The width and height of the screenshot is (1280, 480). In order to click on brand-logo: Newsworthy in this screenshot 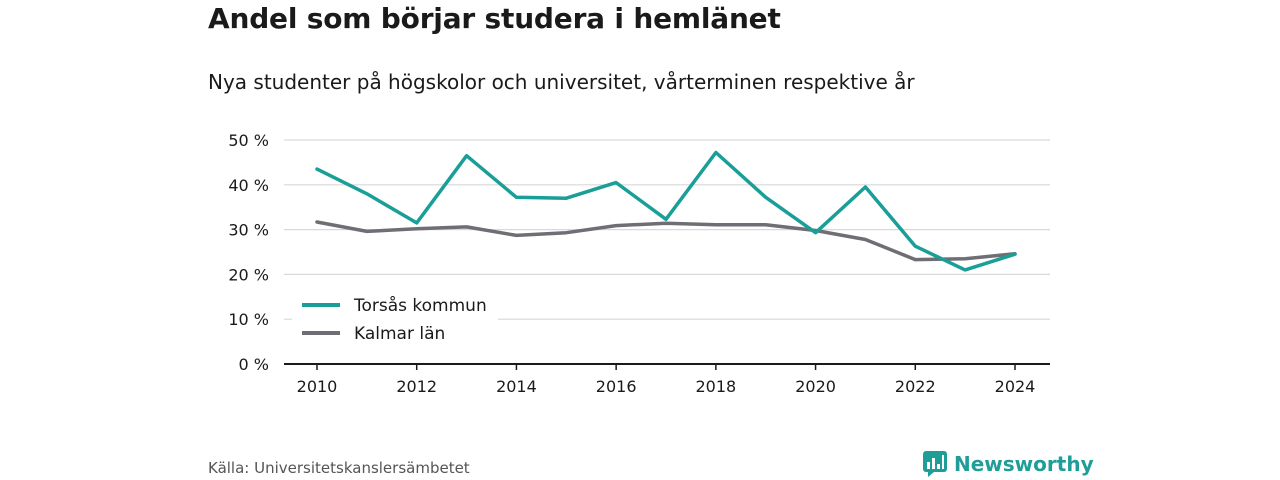, I will do `click(1008, 464)`.